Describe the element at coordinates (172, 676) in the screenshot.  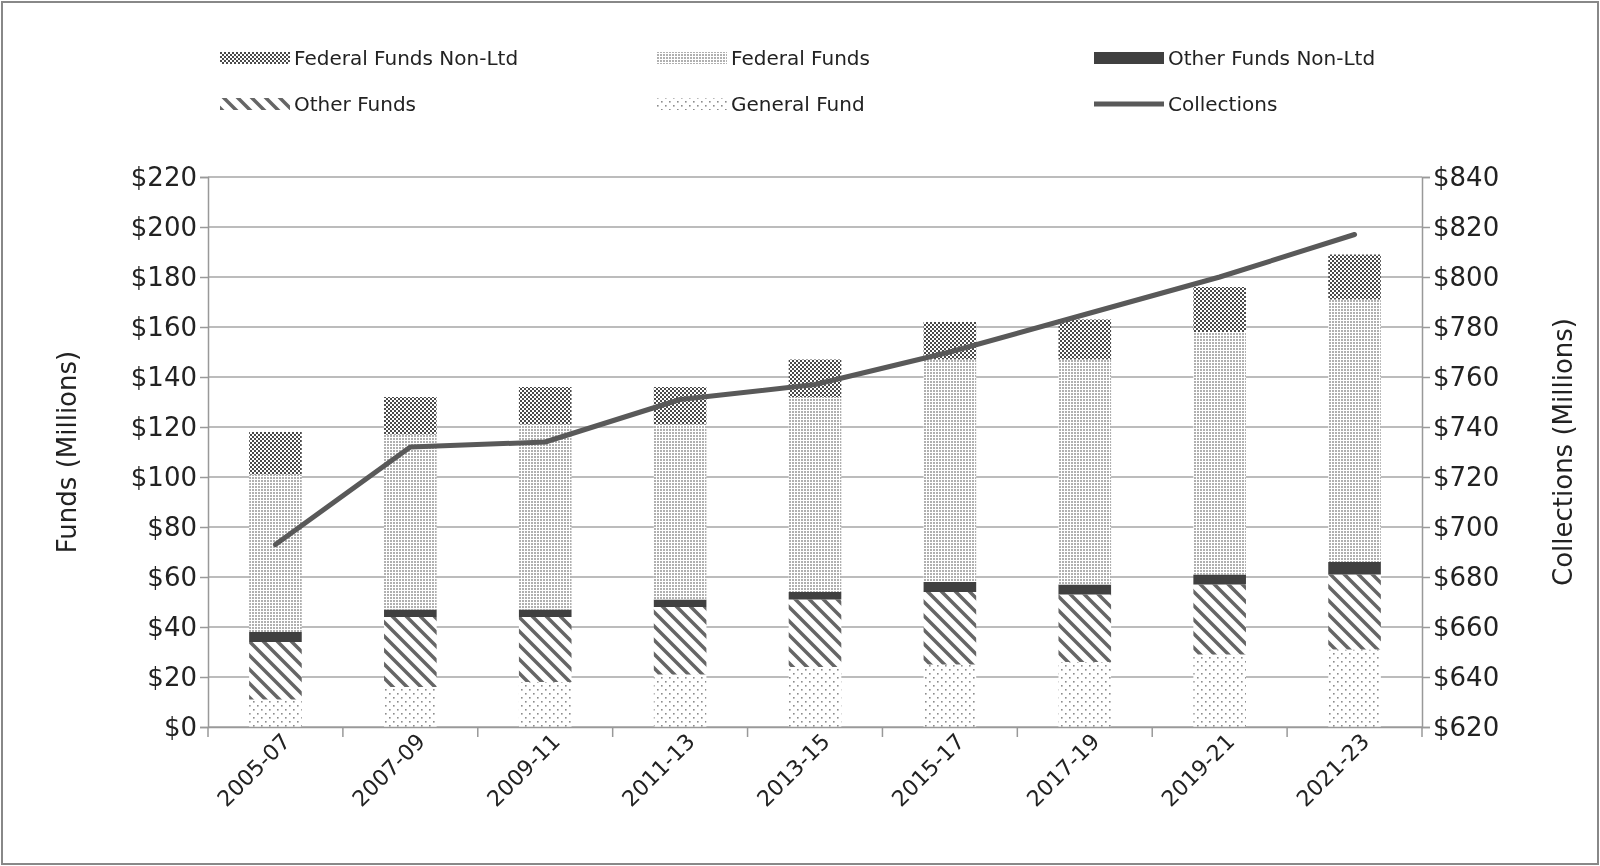
I see `y-tick-label: $20` at that location.